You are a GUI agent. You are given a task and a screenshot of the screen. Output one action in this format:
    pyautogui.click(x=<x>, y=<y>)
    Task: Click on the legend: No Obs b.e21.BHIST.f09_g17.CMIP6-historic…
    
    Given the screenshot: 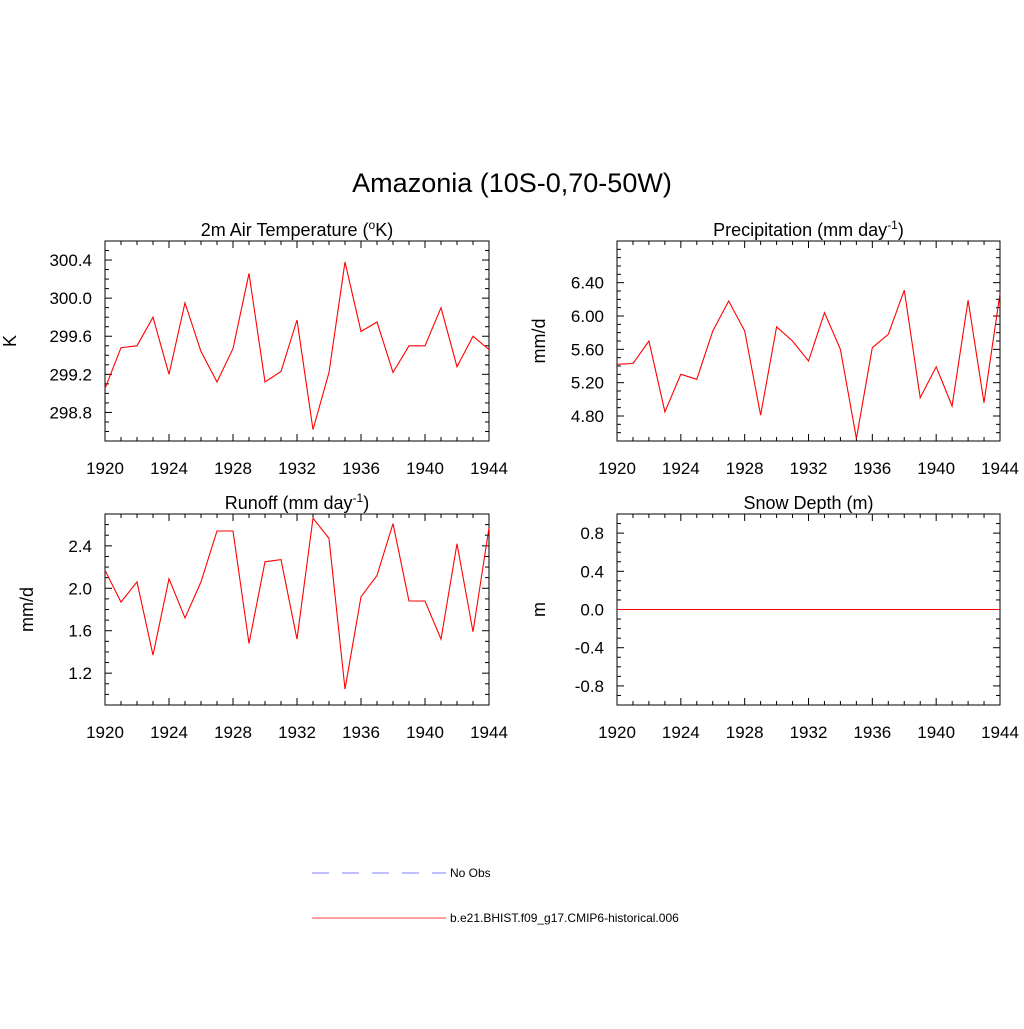 What is the action you would take?
    pyautogui.click(x=495, y=895)
    